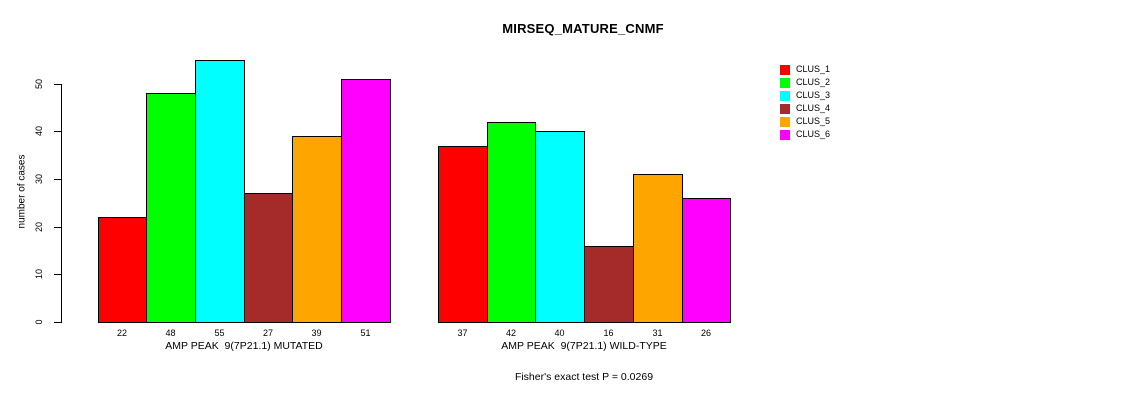 The width and height of the screenshot is (1140, 400). What do you see at coordinates (584, 346) in the screenshot?
I see `group-label-wild-type: AMP PEAK 9(7P21.1) WILD-TYPE` at bounding box center [584, 346].